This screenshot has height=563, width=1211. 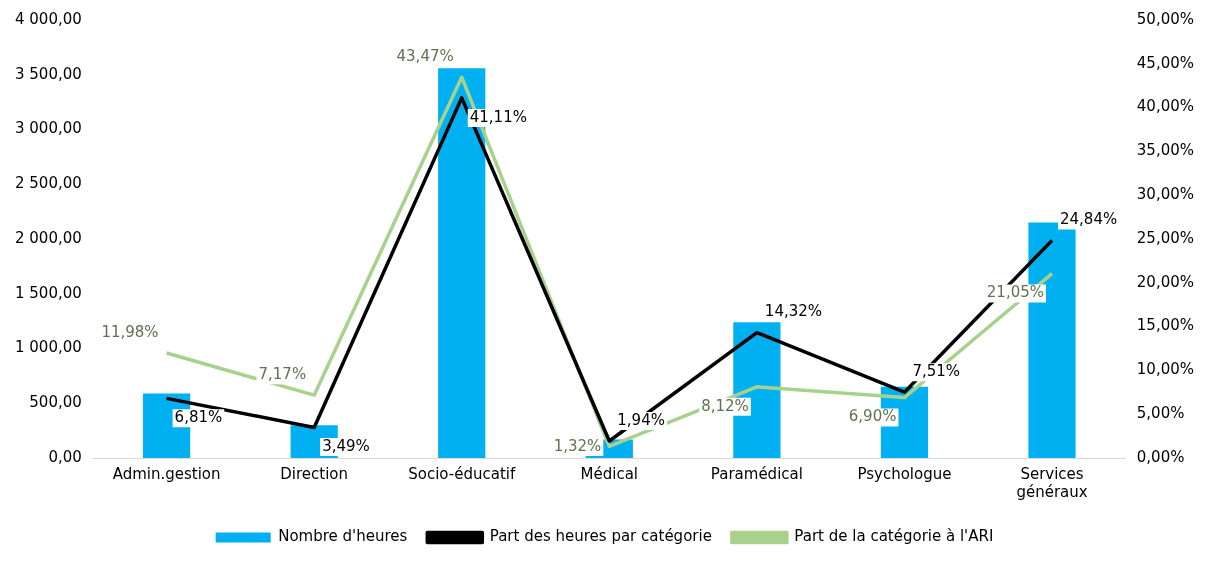 I want to click on y2-tick-label: 30,00%, so click(x=1165, y=194).